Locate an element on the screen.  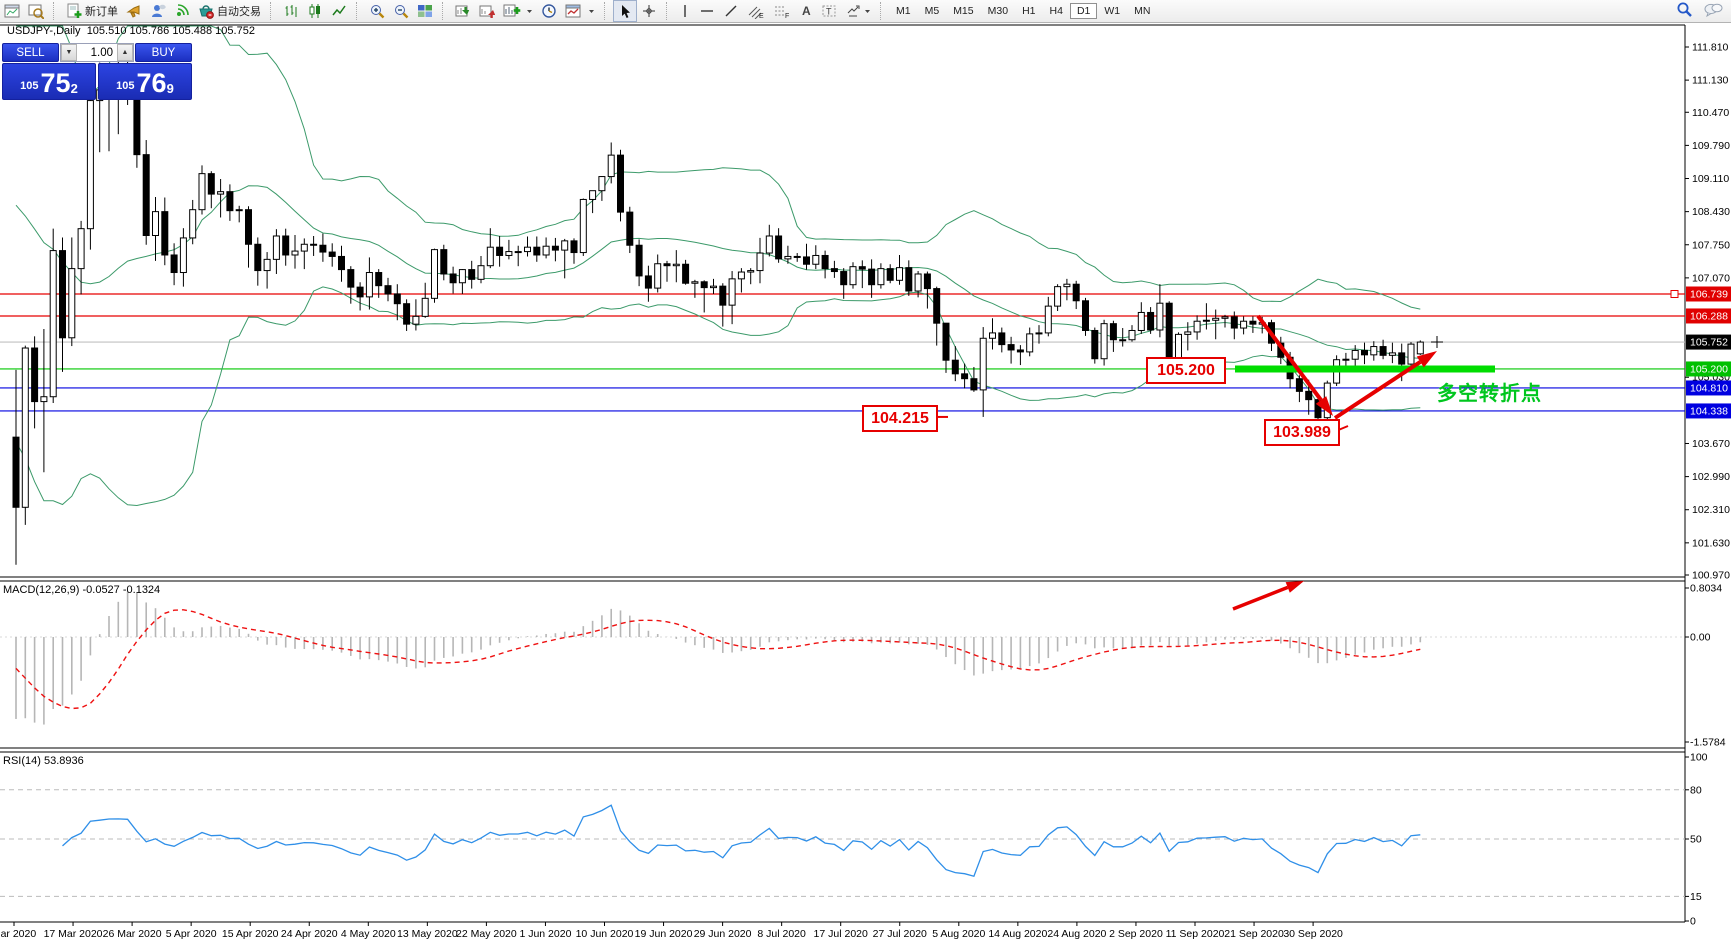
main-toolbar: 新订单 自动交易 E F A T M1 M5 M15 M30 H1 H4 D1 W1 MN is located at coordinates (865, 11).